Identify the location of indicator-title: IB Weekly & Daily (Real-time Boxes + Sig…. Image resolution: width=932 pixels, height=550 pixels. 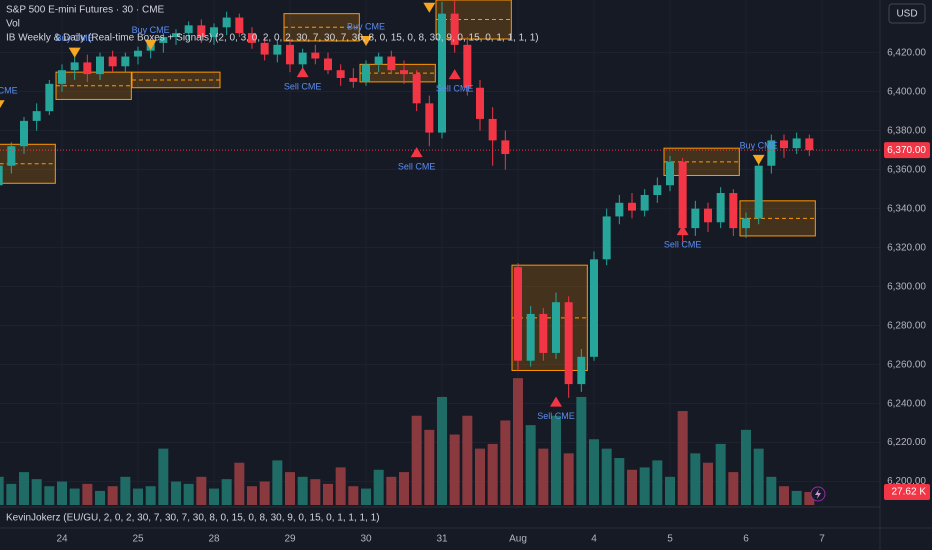
(272, 38).